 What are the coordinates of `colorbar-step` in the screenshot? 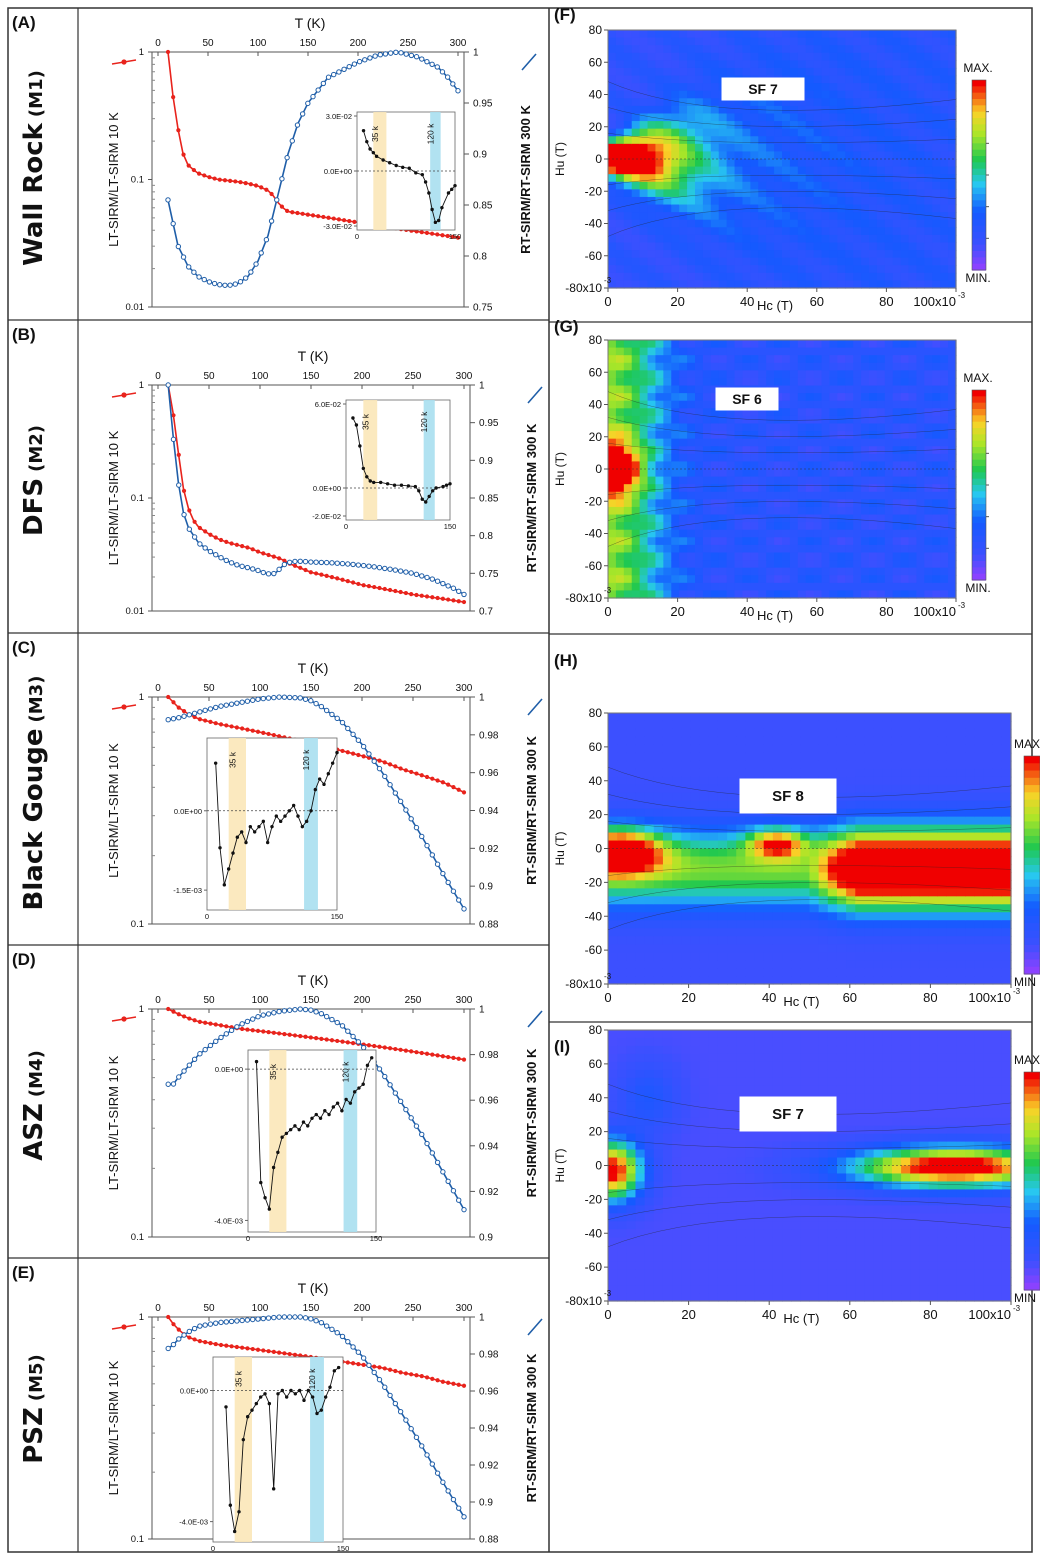 It's located at (979, 128).